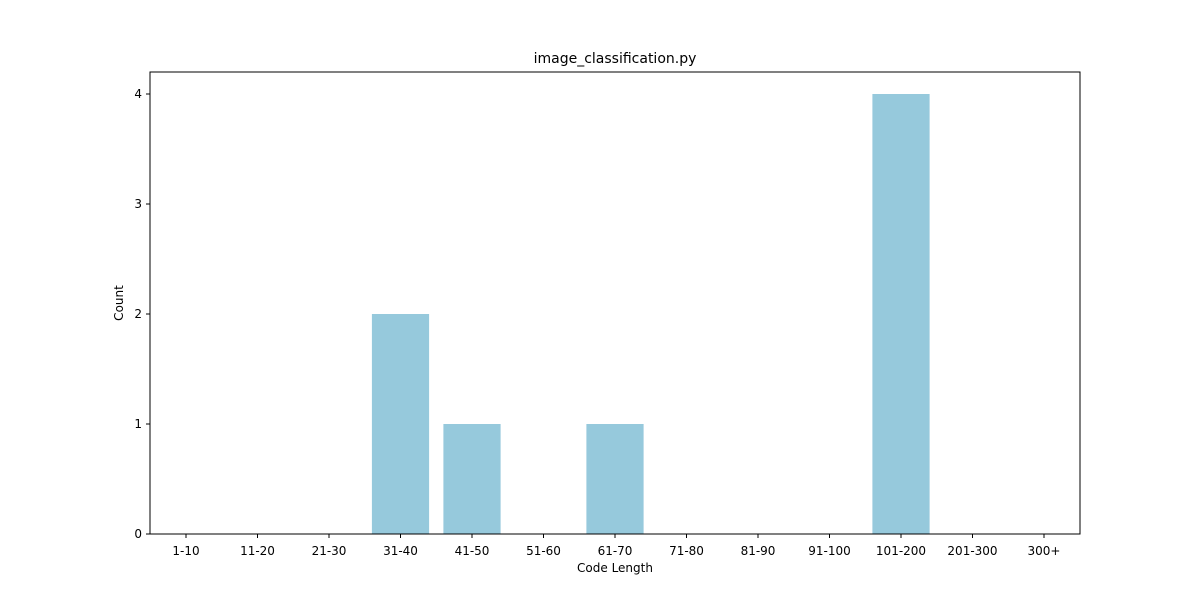  Describe the element at coordinates (615, 568) in the screenshot. I see `x-axis-label: Code Length` at that location.